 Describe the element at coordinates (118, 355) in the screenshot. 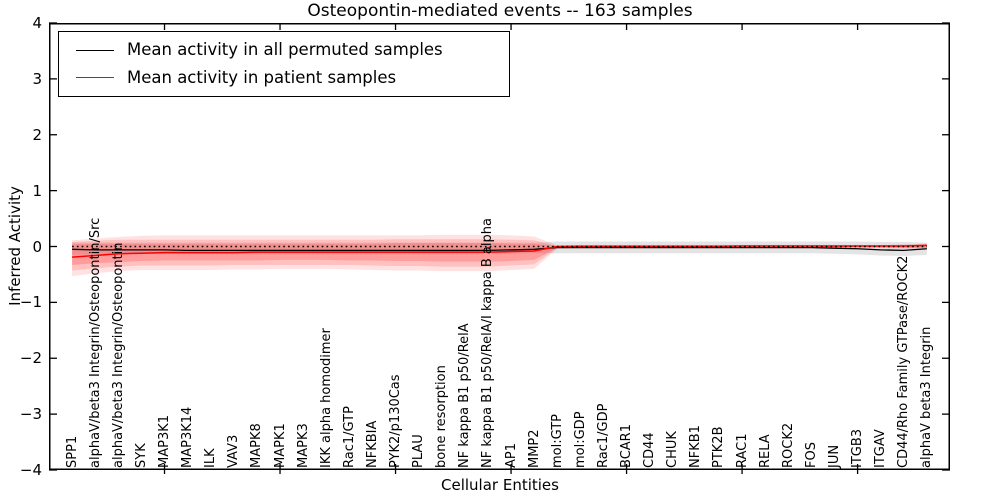

I see `x-tick-label: alphaV/beta3 Integrin/Osteopontin` at that location.